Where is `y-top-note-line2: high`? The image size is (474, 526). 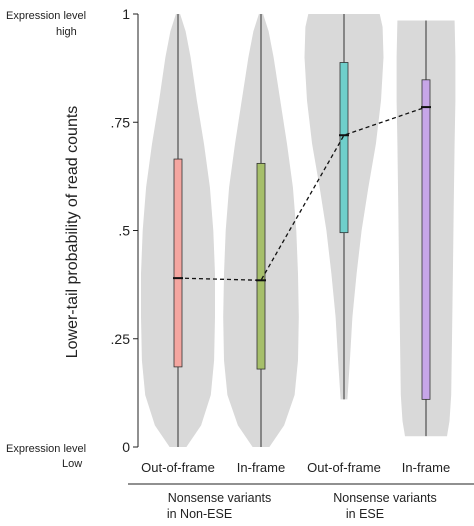 y-top-note-line2: high is located at coordinates (66, 32).